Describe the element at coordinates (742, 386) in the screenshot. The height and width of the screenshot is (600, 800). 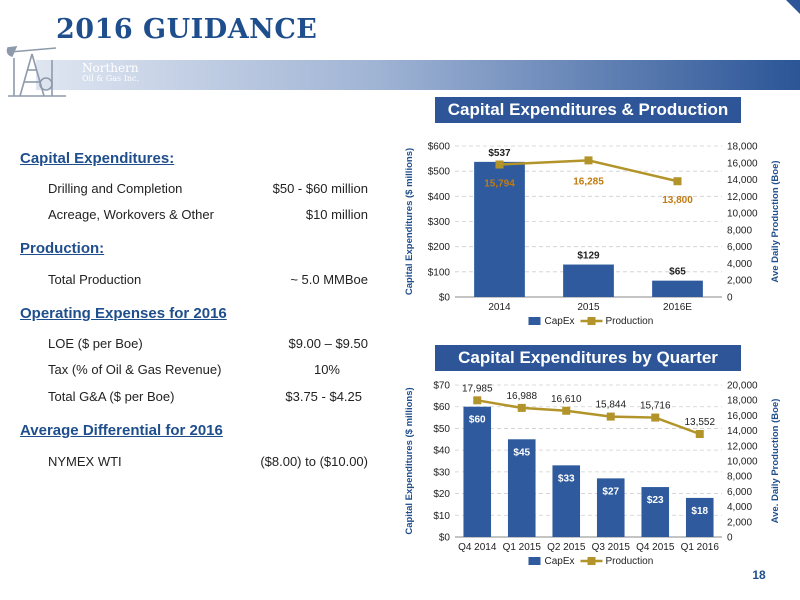
I see `y2-tick-label: 20,000` at that location.